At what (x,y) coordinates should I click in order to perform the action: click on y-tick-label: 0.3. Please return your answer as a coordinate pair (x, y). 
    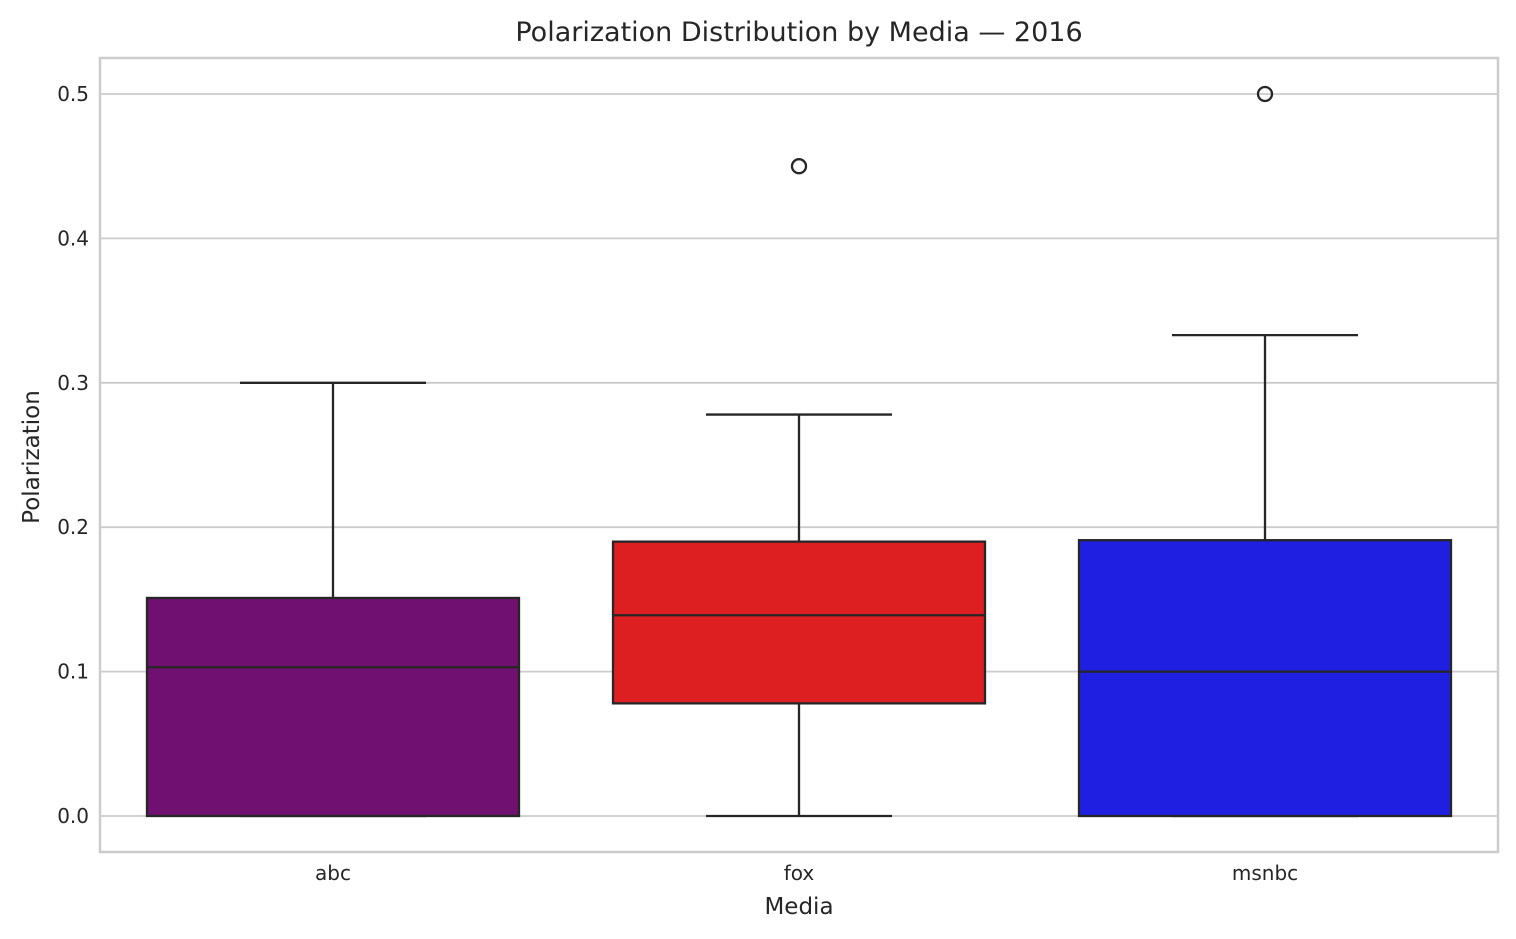
    Looking at the image, I should click on (73, 383).